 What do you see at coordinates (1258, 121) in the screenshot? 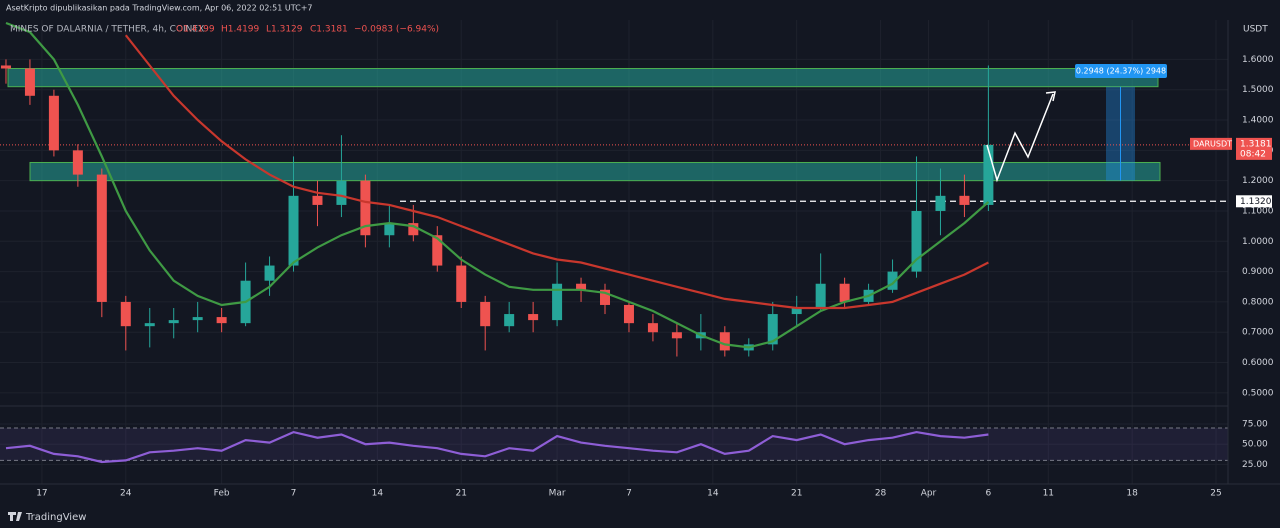
I see `y-tick-label: 1.4000` at bounding box center [1258, 121].